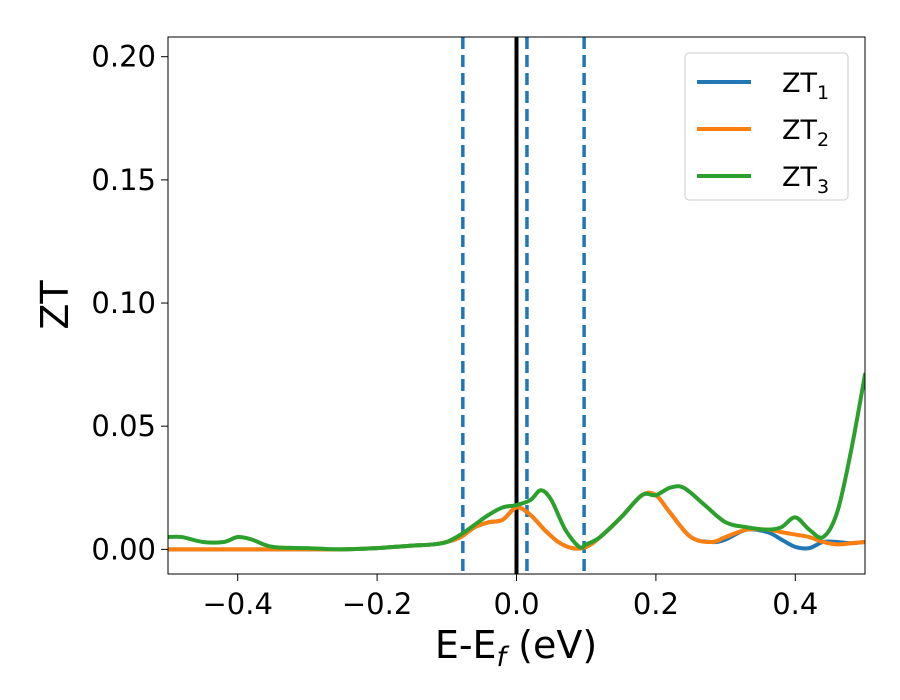 This screenshot has width=900, height=700. I want to click on x-axis-label-unit: (eV), so click(551, 645).